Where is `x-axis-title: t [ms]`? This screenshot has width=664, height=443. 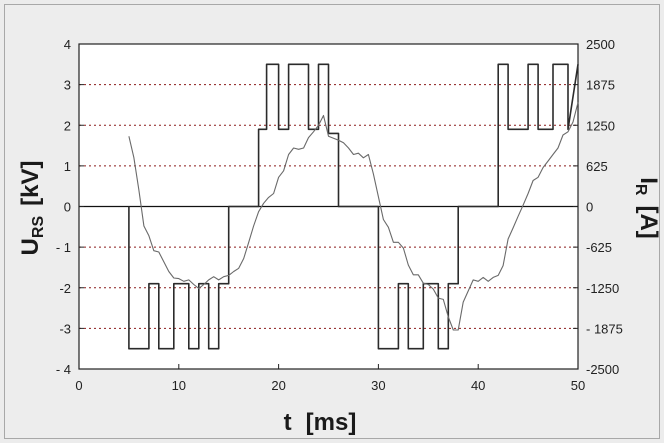
x-axis-title: t [ms] is located at coordinates (320, 422).